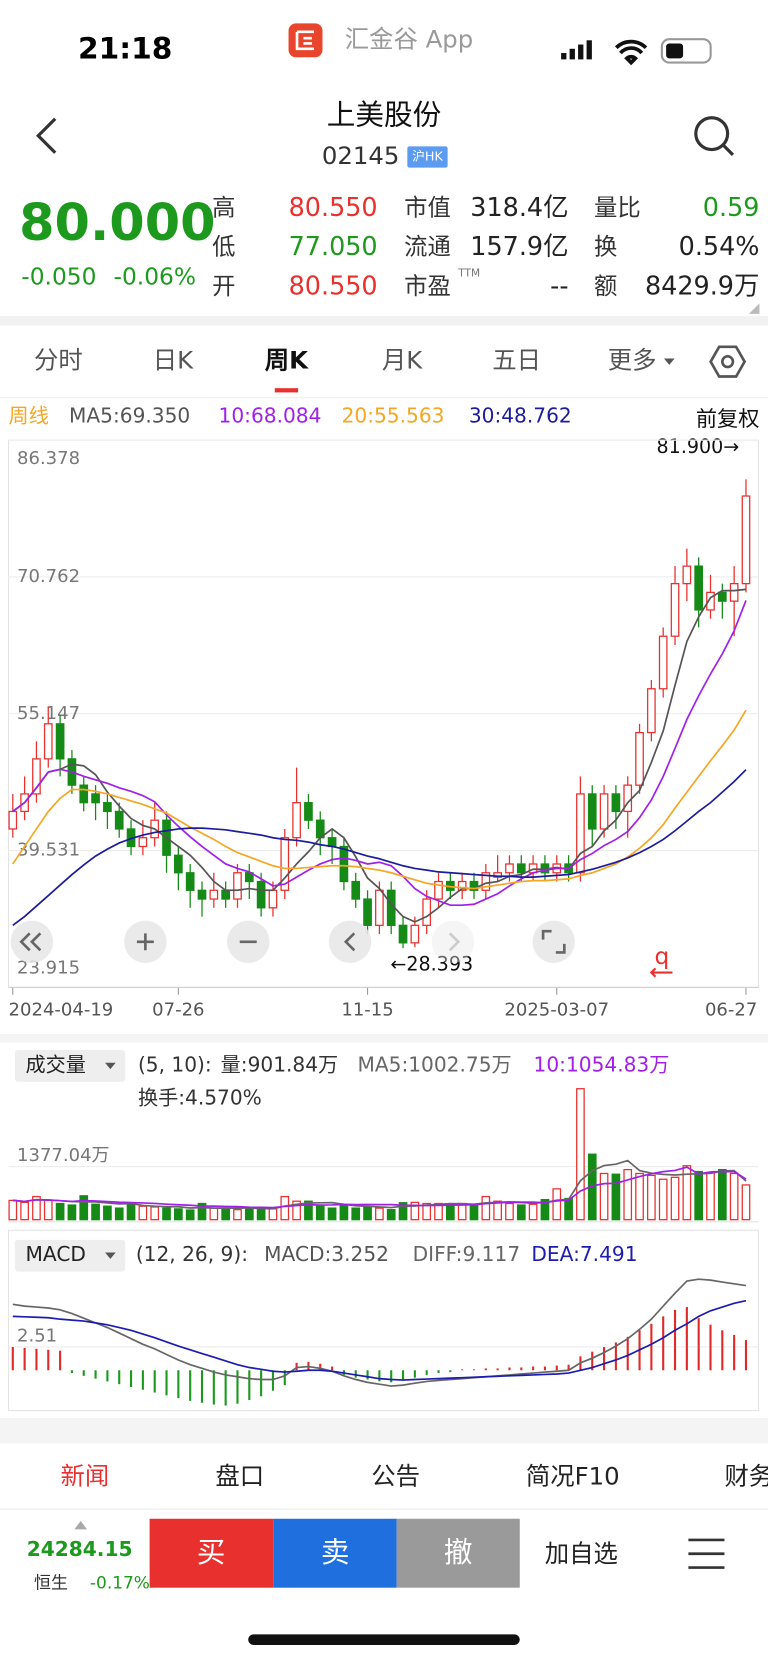 This screenshot has height=1663, width=768. I want to click on news-tabs: 新闻 盘口 公告 简况F10 财务, so click(414, 1475).